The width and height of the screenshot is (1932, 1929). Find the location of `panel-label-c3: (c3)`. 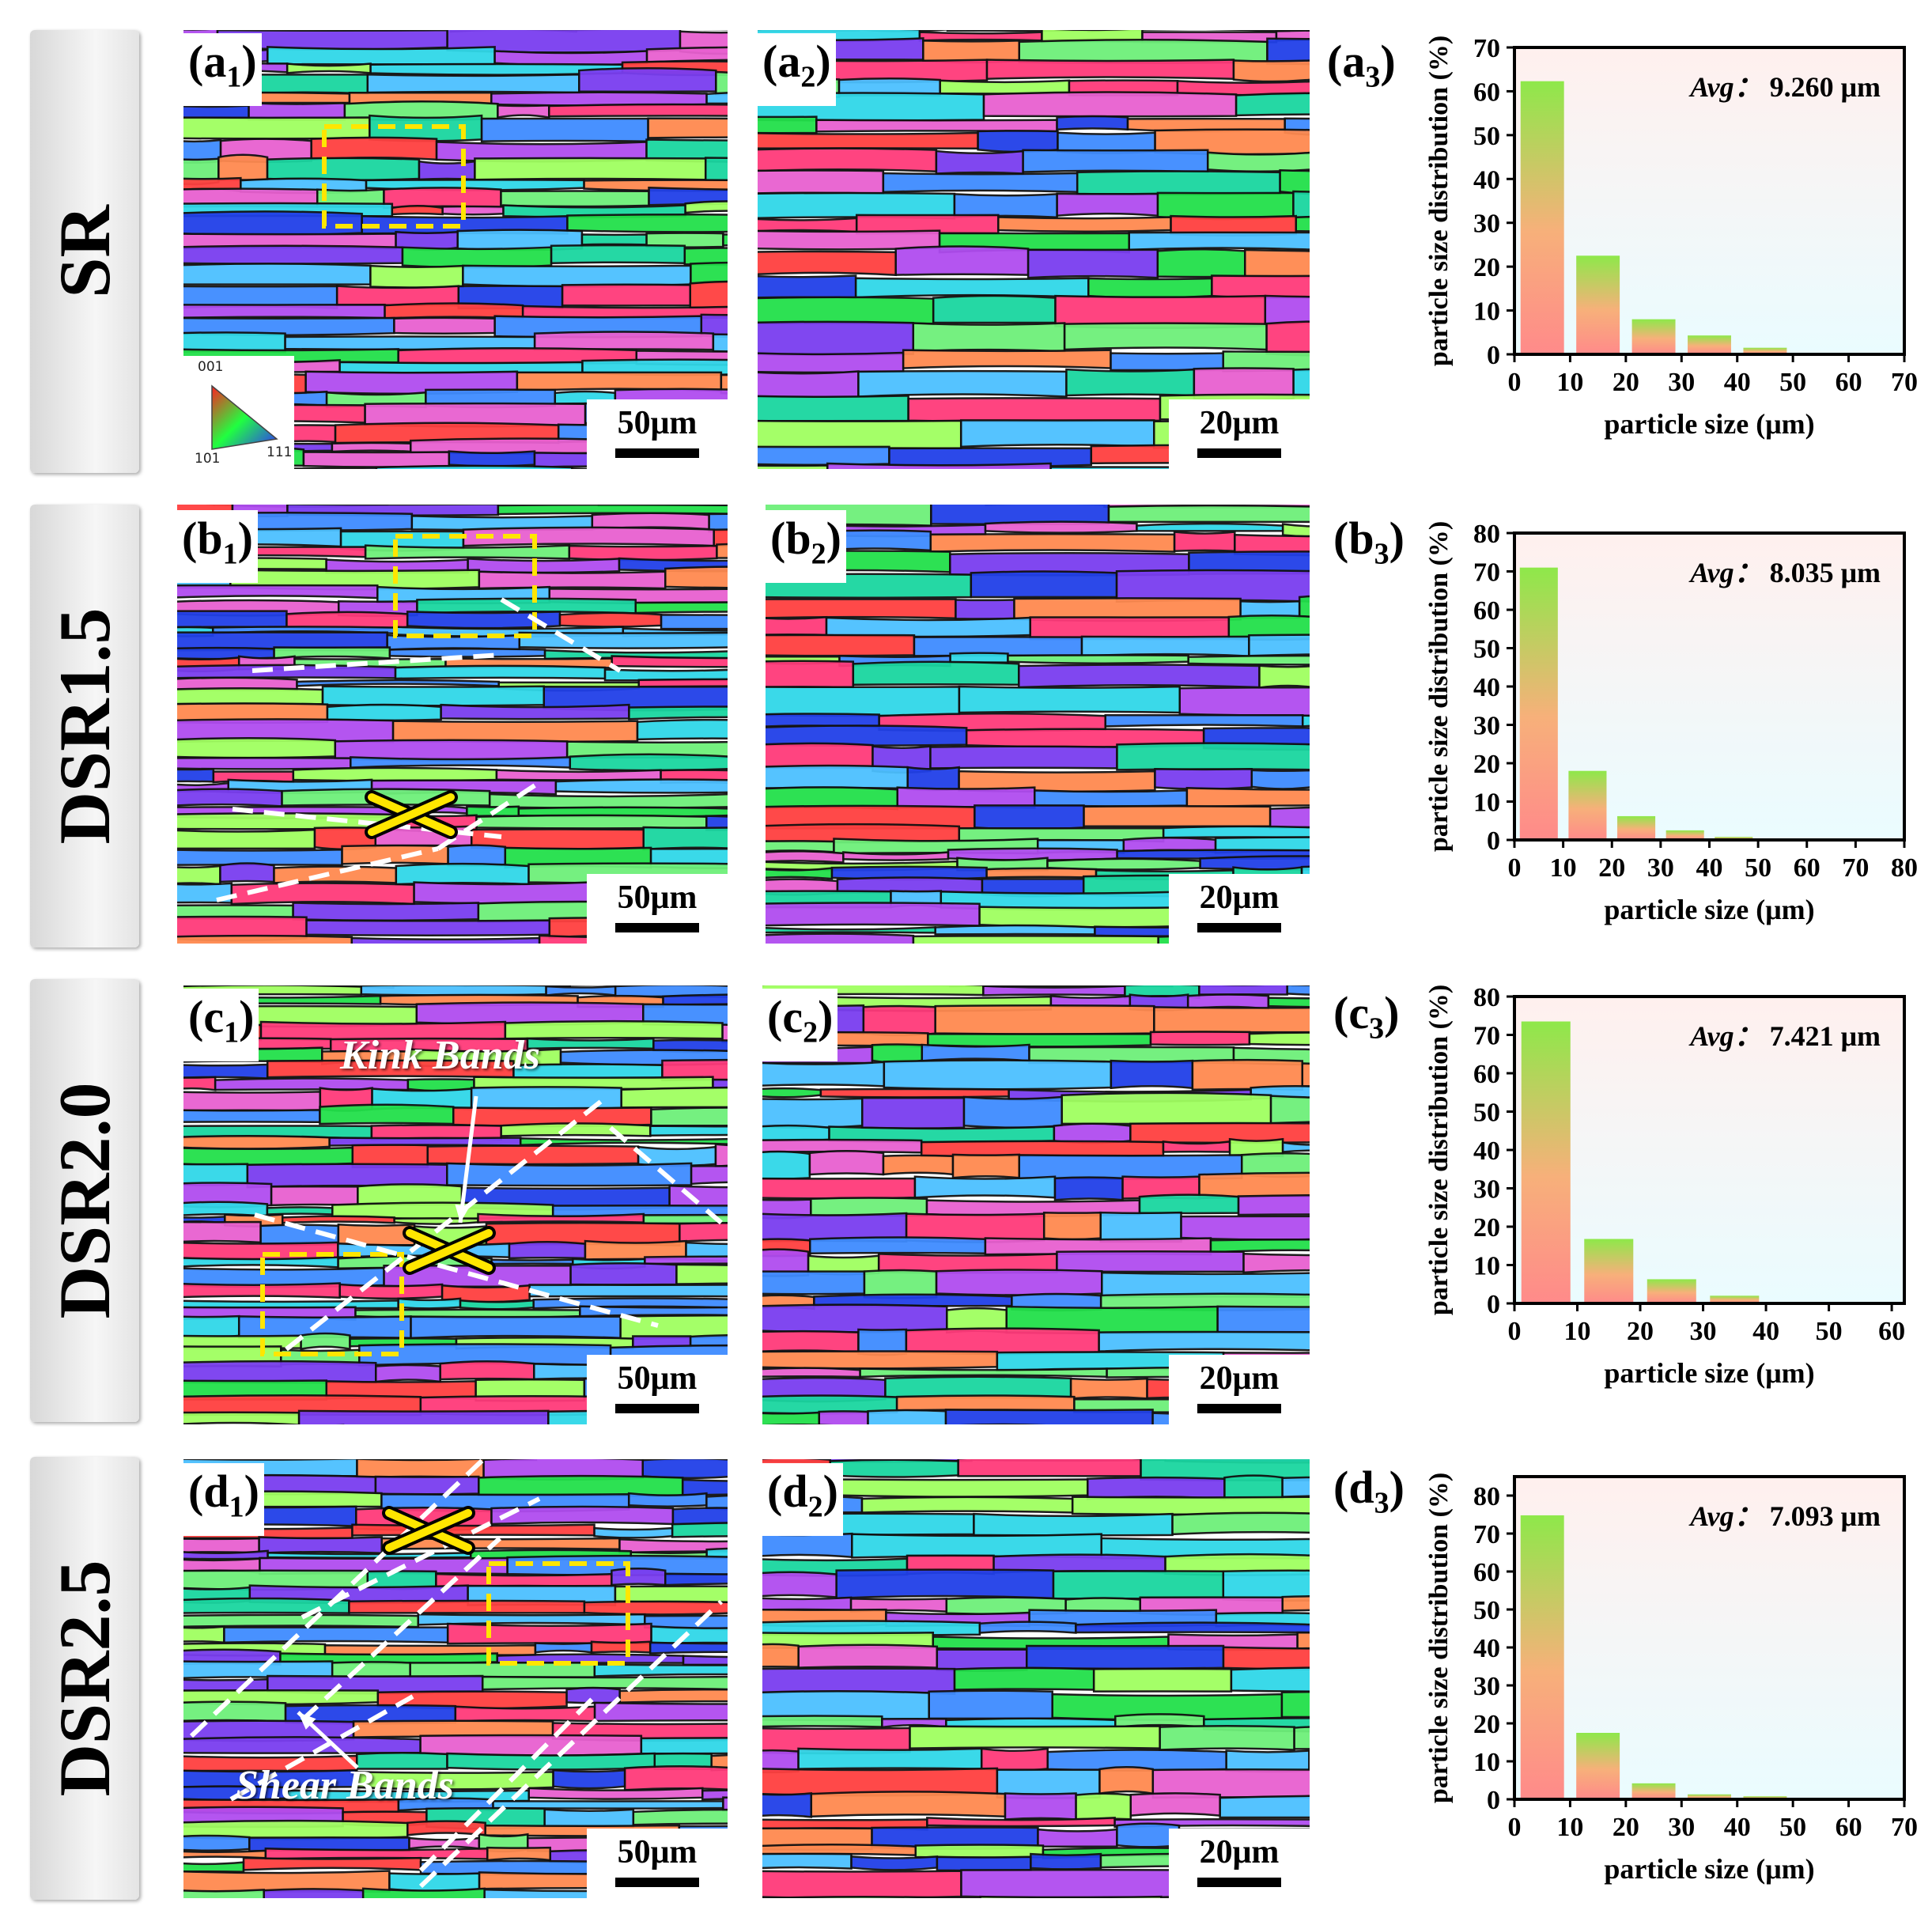

panel-label-c3: (c3) is located at coordinates (1367, 1021).